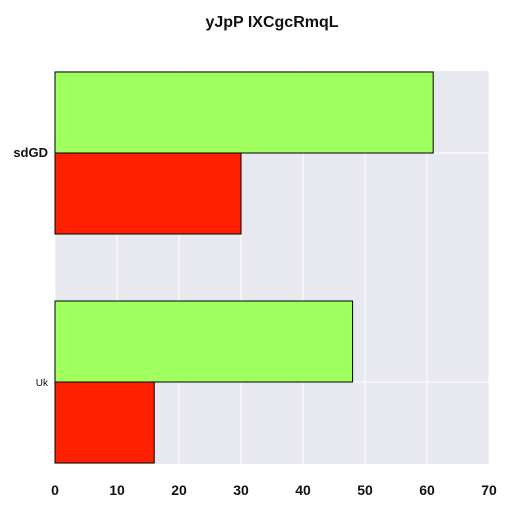 This screenshot has width=511, height=511. I want to click on x-tick-label: 60, so click(427, 490).